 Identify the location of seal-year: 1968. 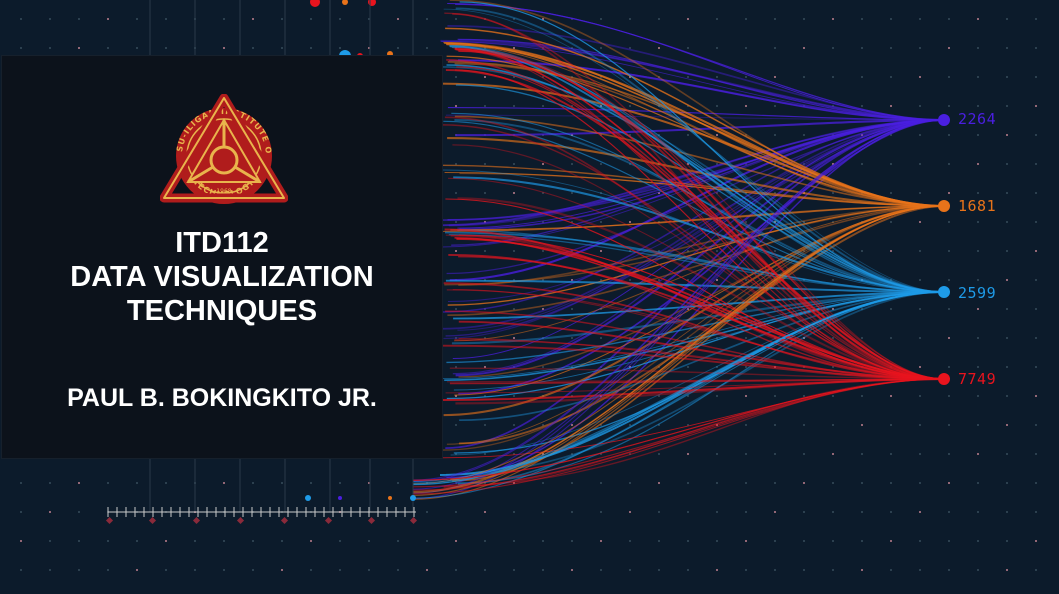
(223, 191).